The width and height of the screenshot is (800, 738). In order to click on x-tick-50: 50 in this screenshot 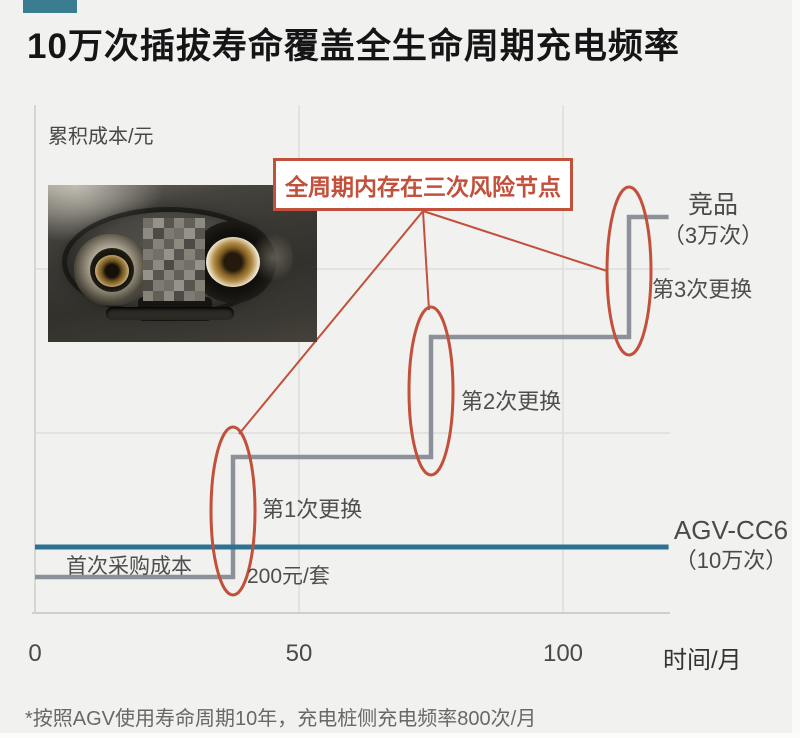, I will do `click(299, 653)`.